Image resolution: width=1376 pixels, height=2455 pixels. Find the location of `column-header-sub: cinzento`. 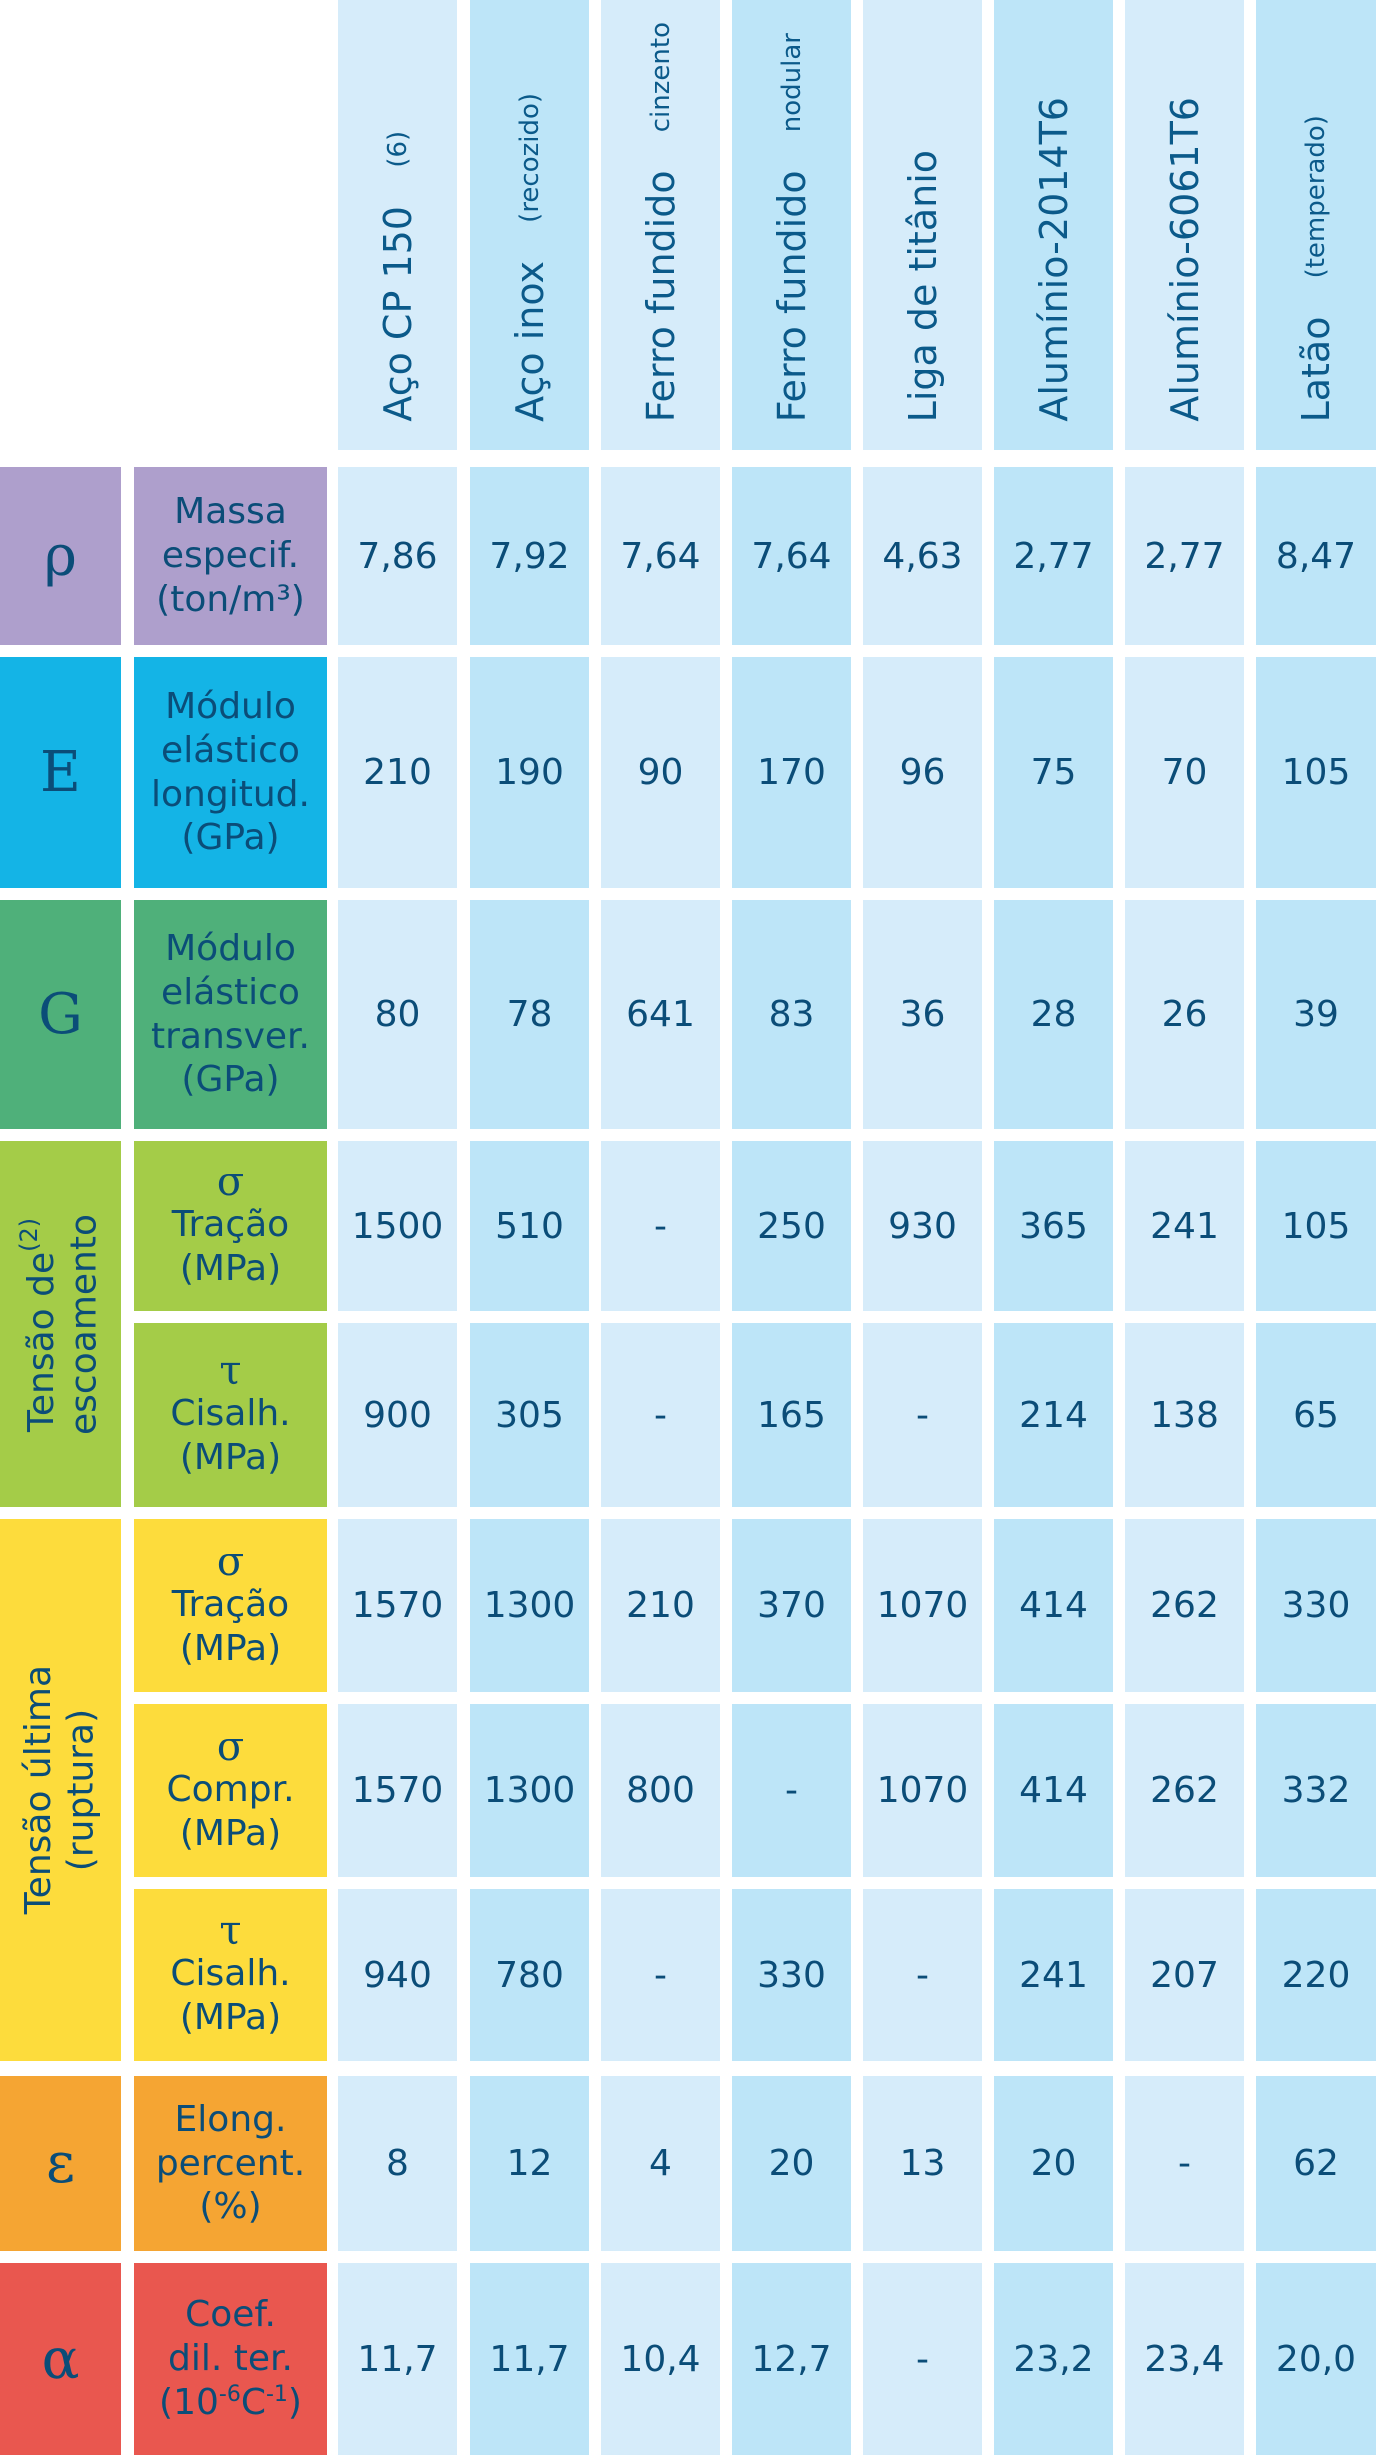

column-header-sub: cinzento is located at coordinates (660, 76).